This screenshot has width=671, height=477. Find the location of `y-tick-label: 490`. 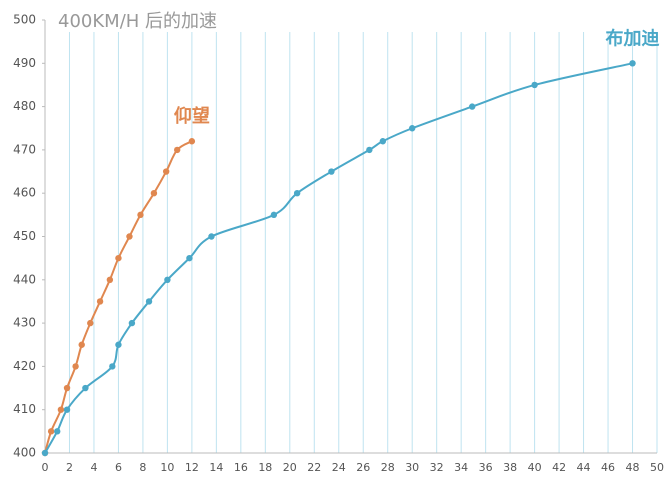

y-tick-label: 490 is located at coordinates (24, 63).